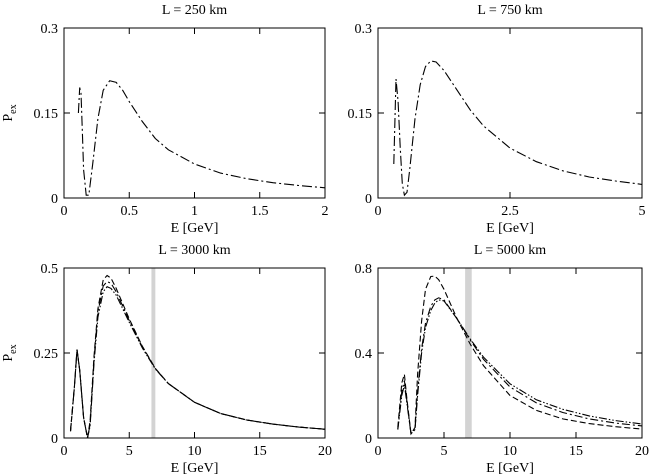 This screenshot has height=476, width=654. I want to click on y-tick-label: 0.25, so click(46, 354).